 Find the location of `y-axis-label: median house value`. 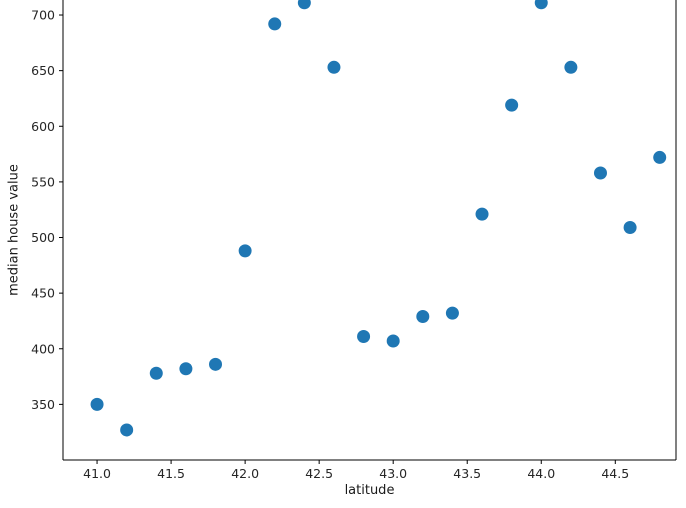

y-axis-label: median house value is located at coordinates (14, 230).